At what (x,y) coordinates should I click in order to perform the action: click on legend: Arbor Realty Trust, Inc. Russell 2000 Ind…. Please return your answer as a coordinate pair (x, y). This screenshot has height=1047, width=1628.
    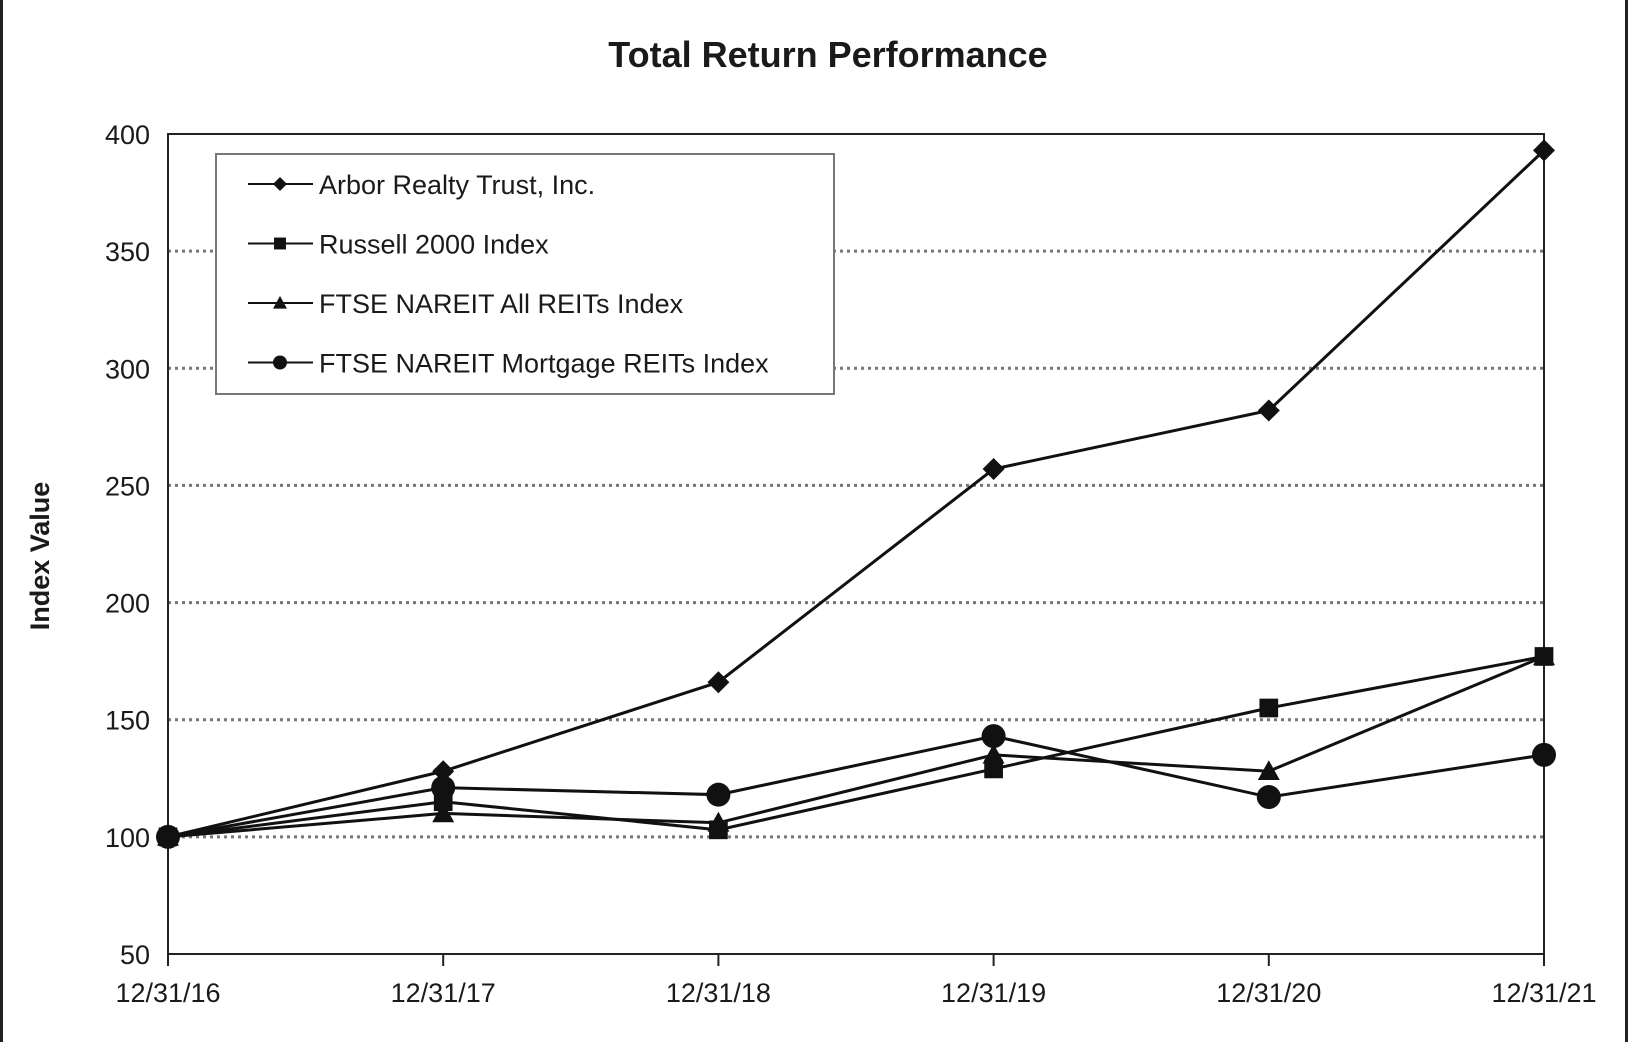
    Looking at the image, I should click on (525, 274).